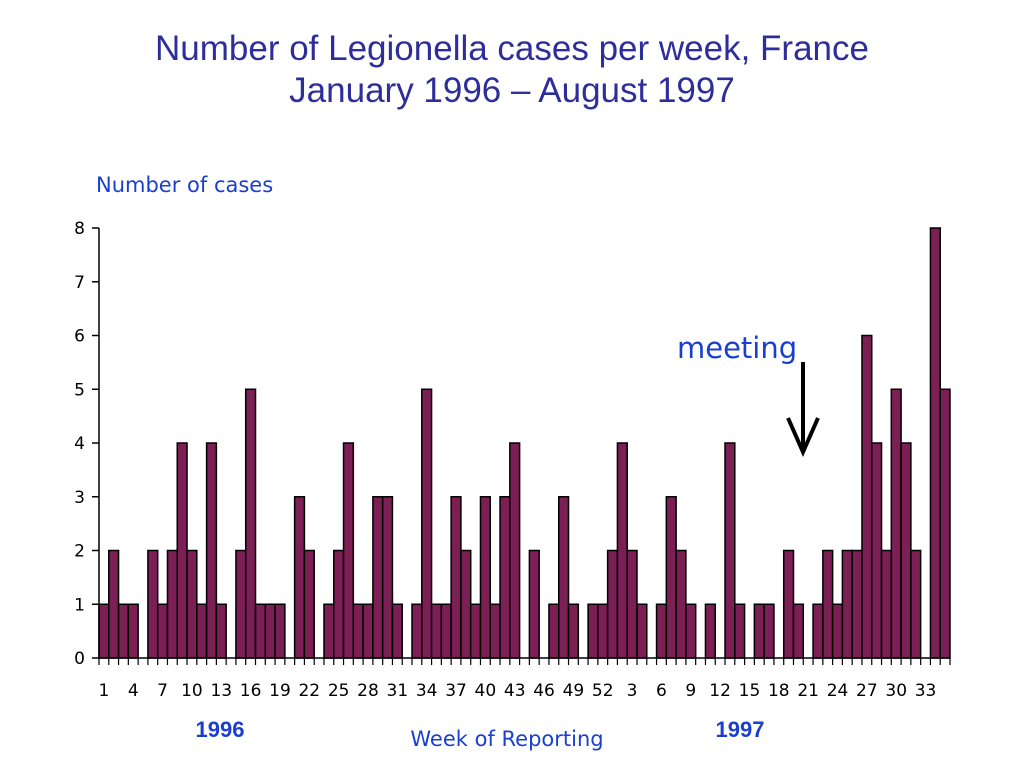 The height and width of the screenshot is (768, 1024). What do you see at coordinates (221, 691) in the screenshot?
I see `x-tick-label: 13` at bounding box center [221, 691].